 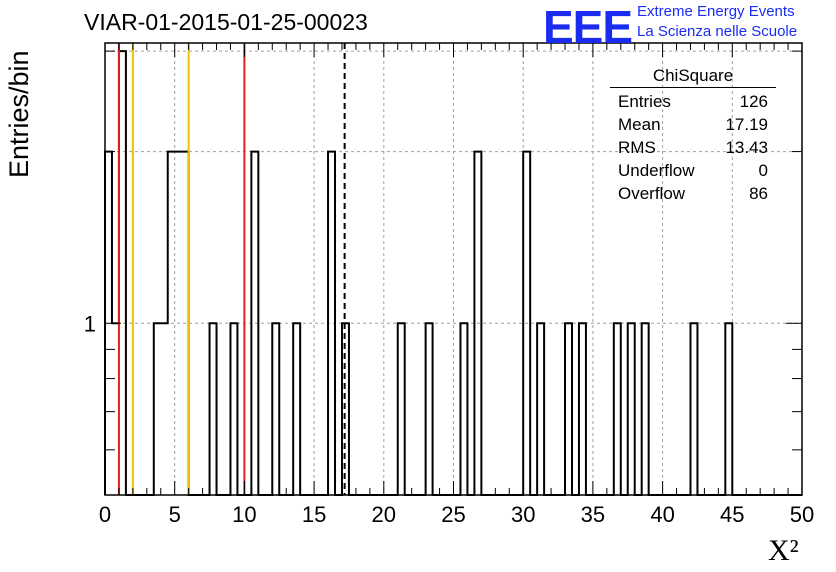 I want to click on y-axis-label: Entries/bin, so click(x=19, y=114).